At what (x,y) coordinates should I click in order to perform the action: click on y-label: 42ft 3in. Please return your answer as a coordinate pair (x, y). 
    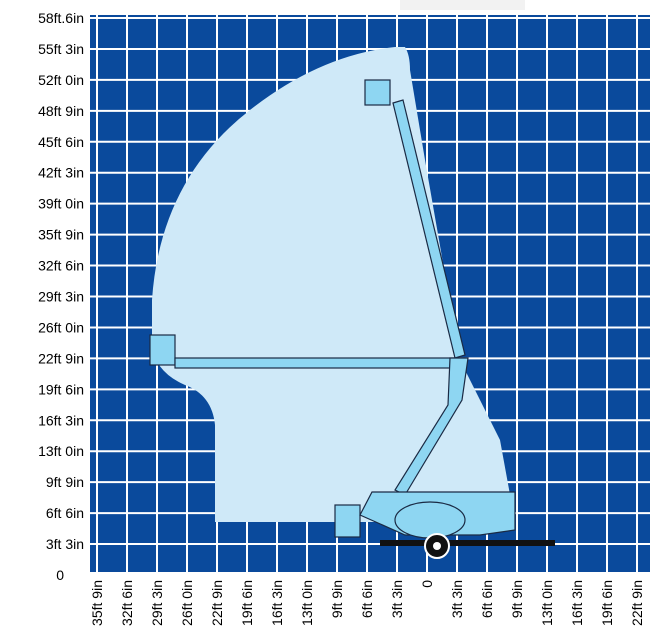
    Looking at the image, I should click on (61, 173).